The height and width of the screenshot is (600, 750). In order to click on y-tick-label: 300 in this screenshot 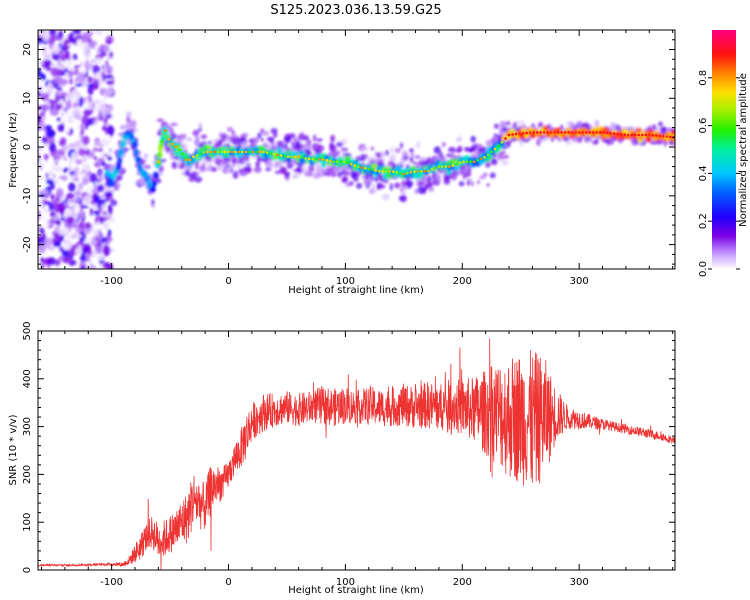, I will do `click(27, 426)`.